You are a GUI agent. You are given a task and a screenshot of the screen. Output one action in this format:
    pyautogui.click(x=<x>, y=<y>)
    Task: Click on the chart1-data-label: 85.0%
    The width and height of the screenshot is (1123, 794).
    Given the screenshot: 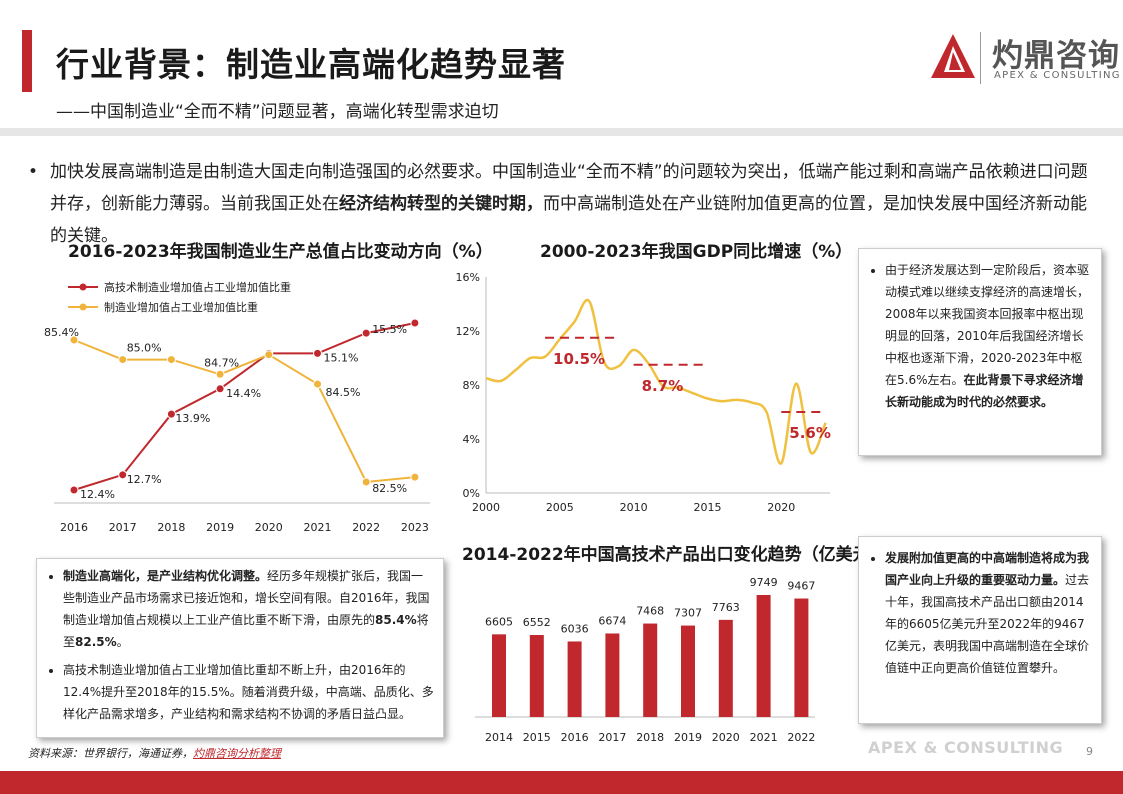 What is the action you would take?
    pyautogui.click(x=144, y=348)
    